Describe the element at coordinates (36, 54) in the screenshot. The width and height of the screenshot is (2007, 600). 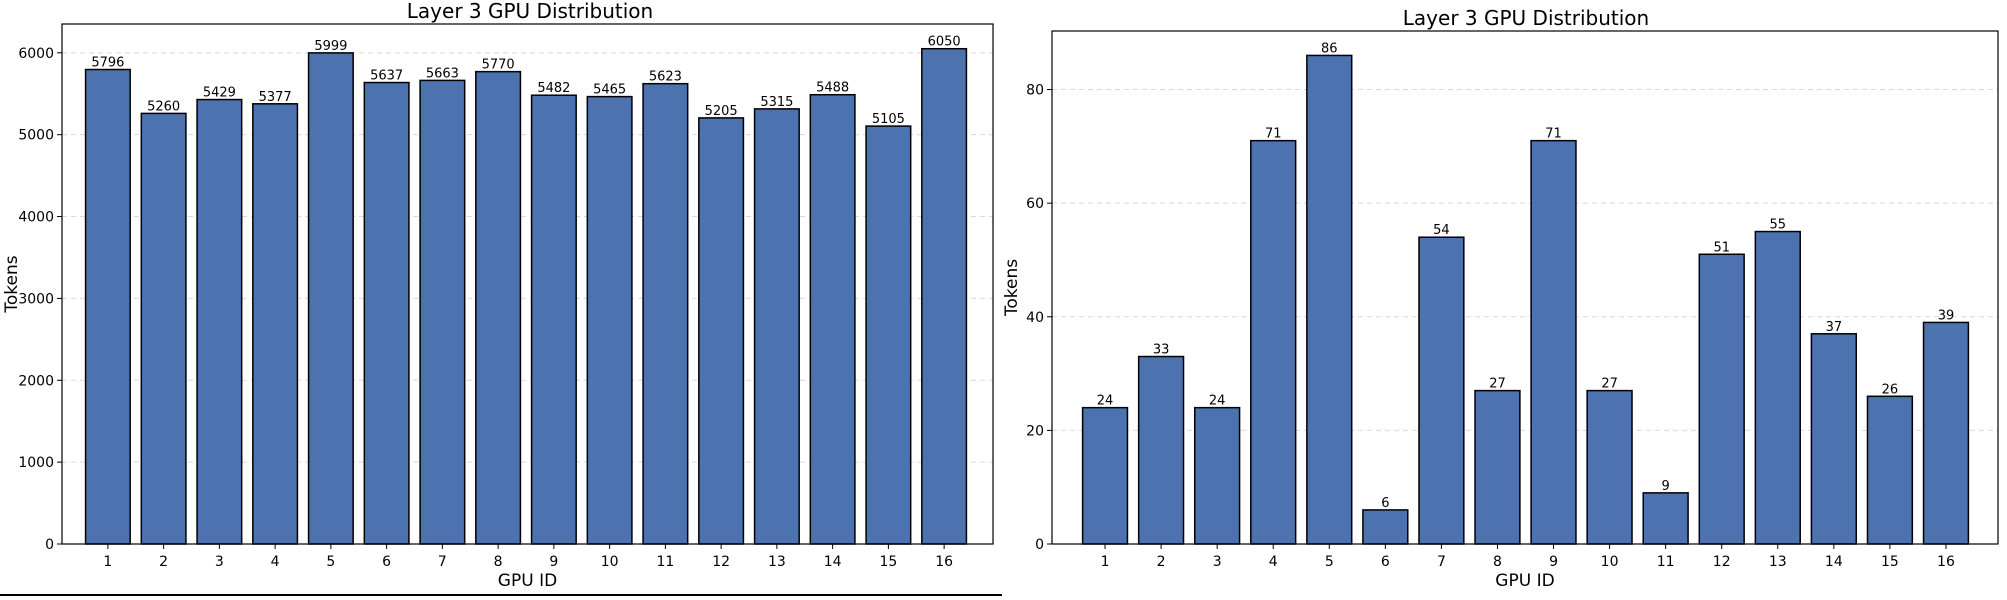
I see `y-tick-label: 6000` at that location.